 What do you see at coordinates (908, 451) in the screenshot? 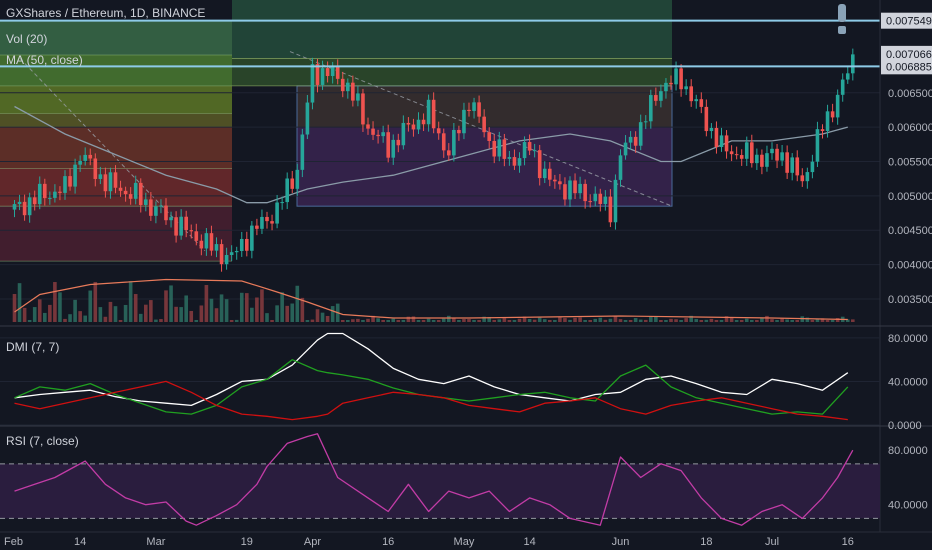
I see `rsi-tick-label-0: 80.0000` at bounding box center [908, 451].